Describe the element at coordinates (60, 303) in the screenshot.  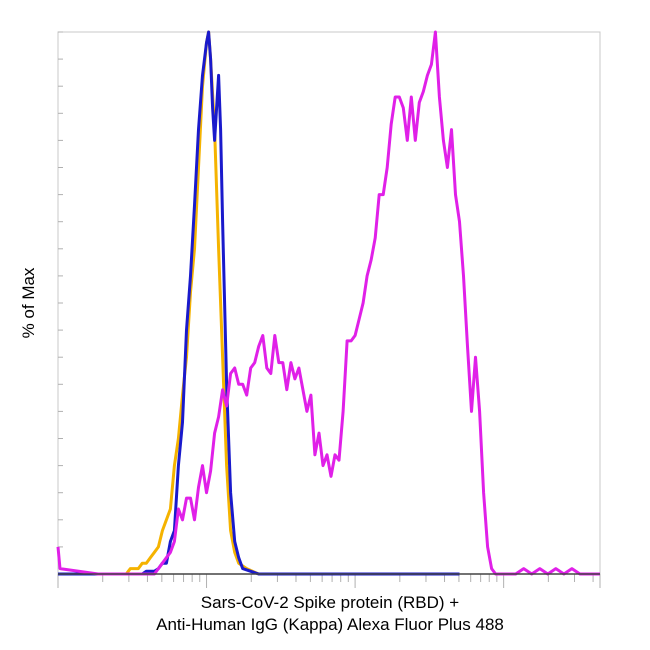
I see `y-axis-ticks` at that location.